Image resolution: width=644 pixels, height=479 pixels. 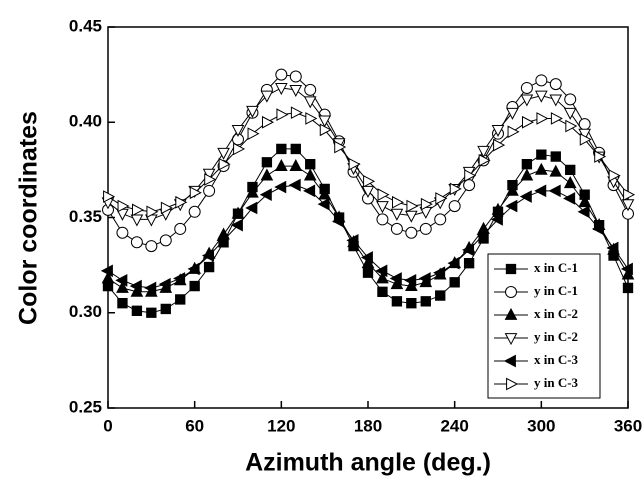 I want to click on y-tick-label: 0.35, so click(x=85, y=216).